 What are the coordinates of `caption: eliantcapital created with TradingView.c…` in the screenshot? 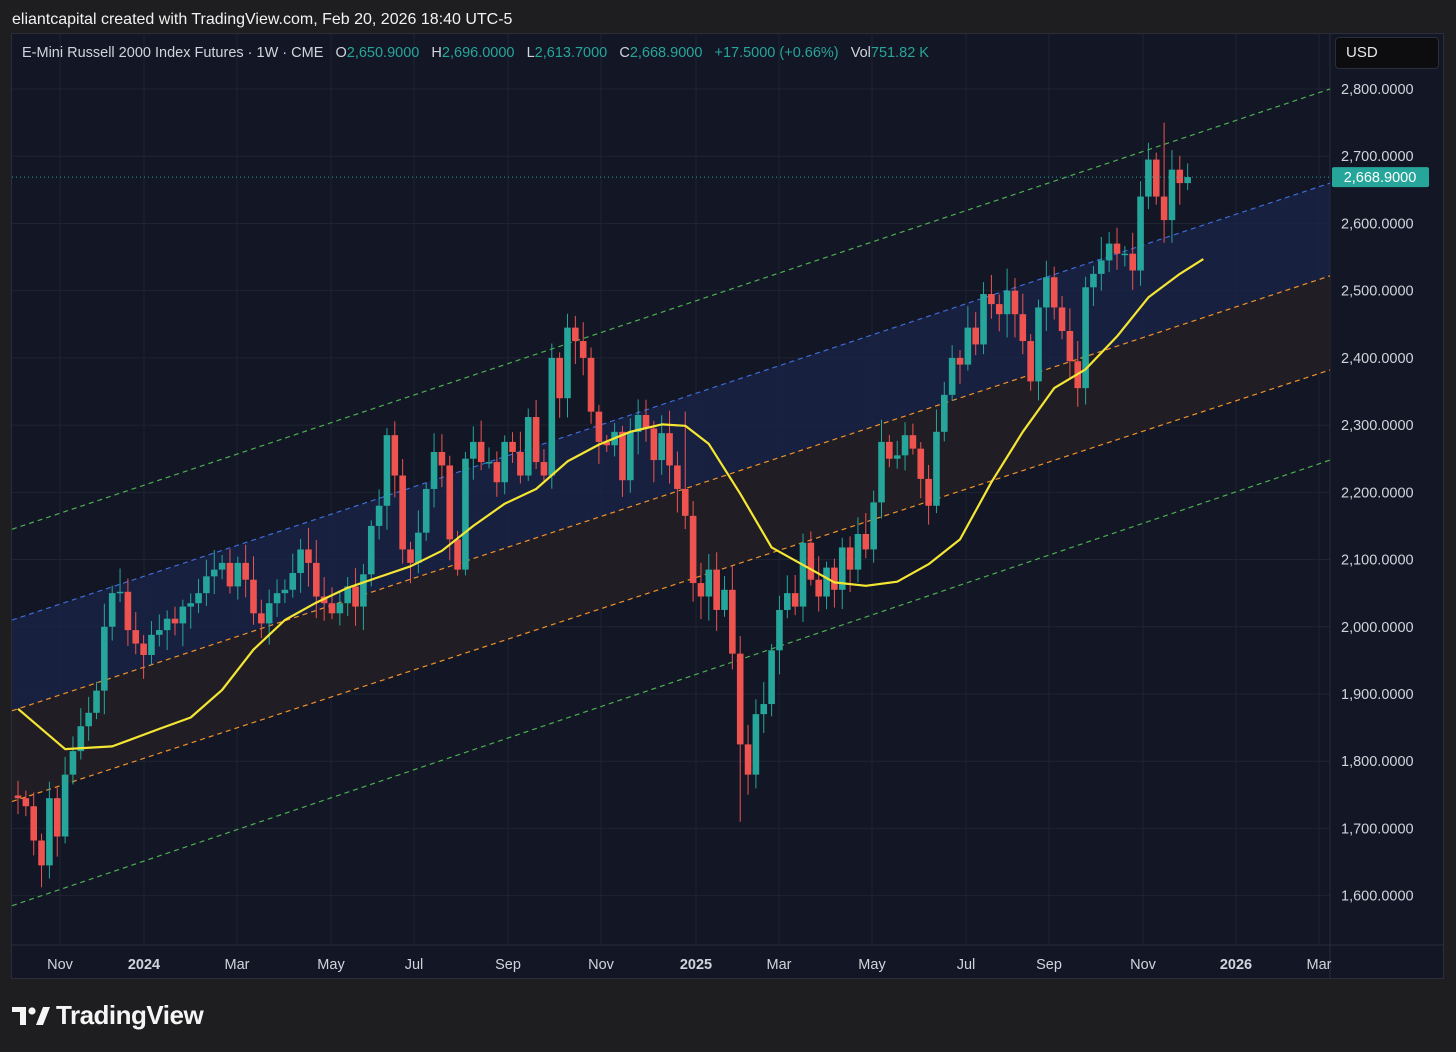 It's located at (262, 19).